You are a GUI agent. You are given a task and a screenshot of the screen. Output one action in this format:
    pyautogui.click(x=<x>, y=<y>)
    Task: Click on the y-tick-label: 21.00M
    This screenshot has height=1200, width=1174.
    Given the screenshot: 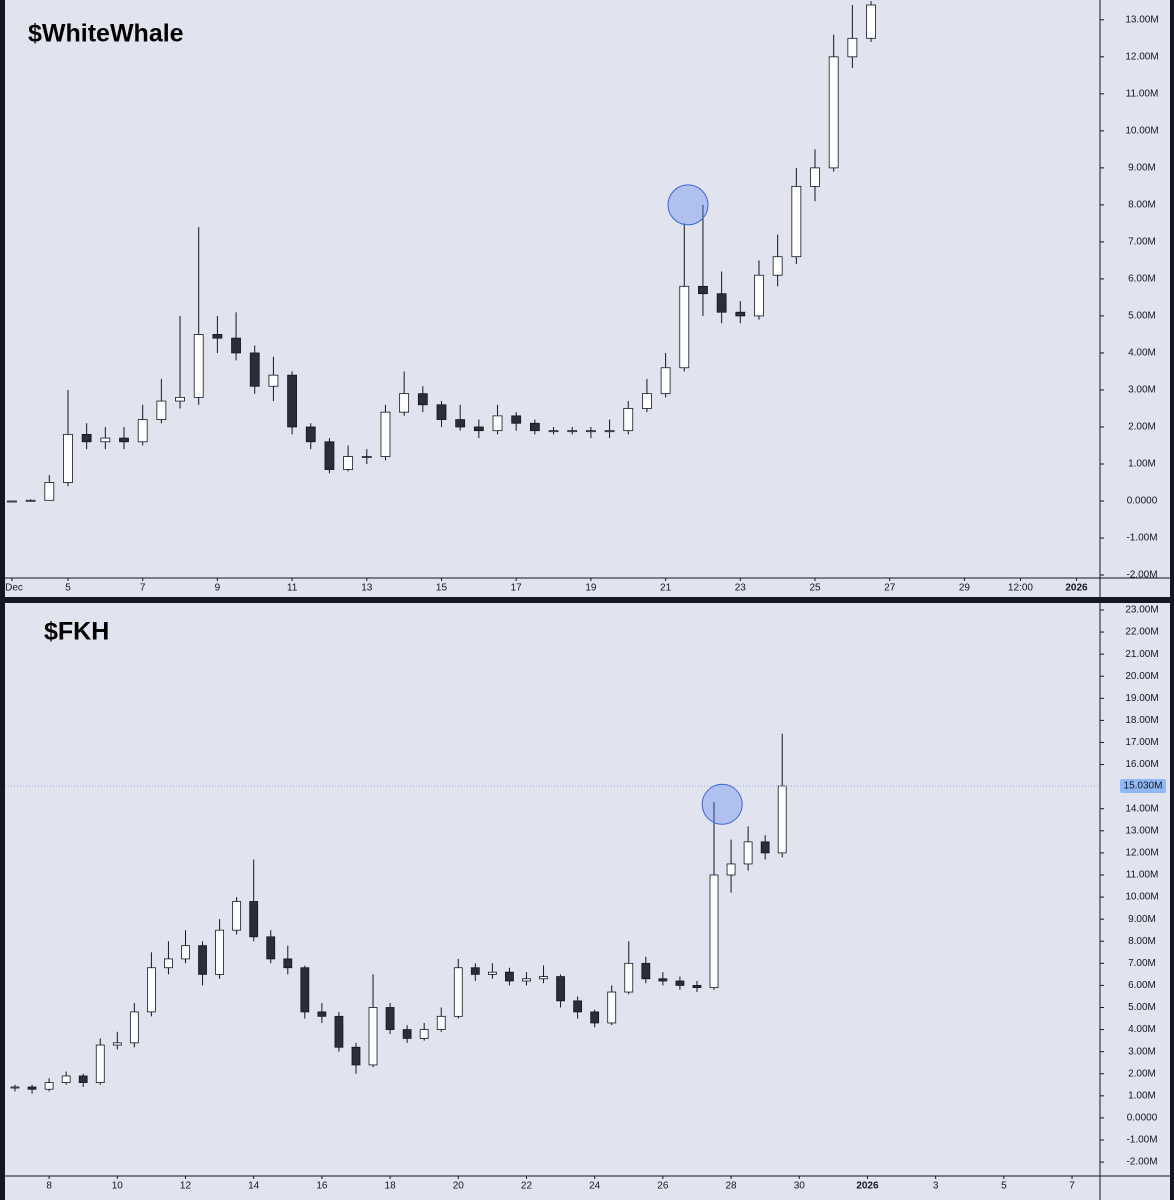 What is the action you would take?
    pyautogui.click(x=1141, y=654)
    